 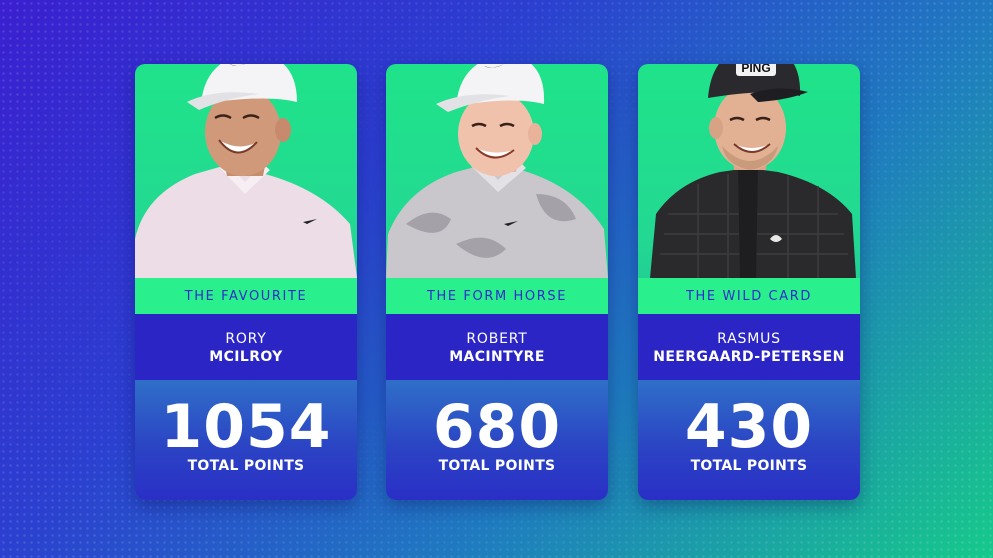 I want to click on cap-logo-text: PING, so click(x=755, y=69).